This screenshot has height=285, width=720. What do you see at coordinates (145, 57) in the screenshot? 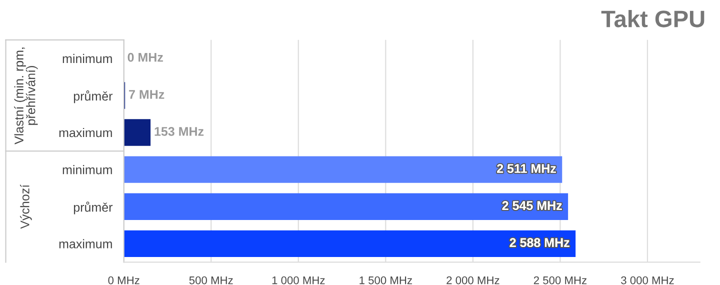
I see `data-label: 0 MHz` at bounding box center [145, 57].